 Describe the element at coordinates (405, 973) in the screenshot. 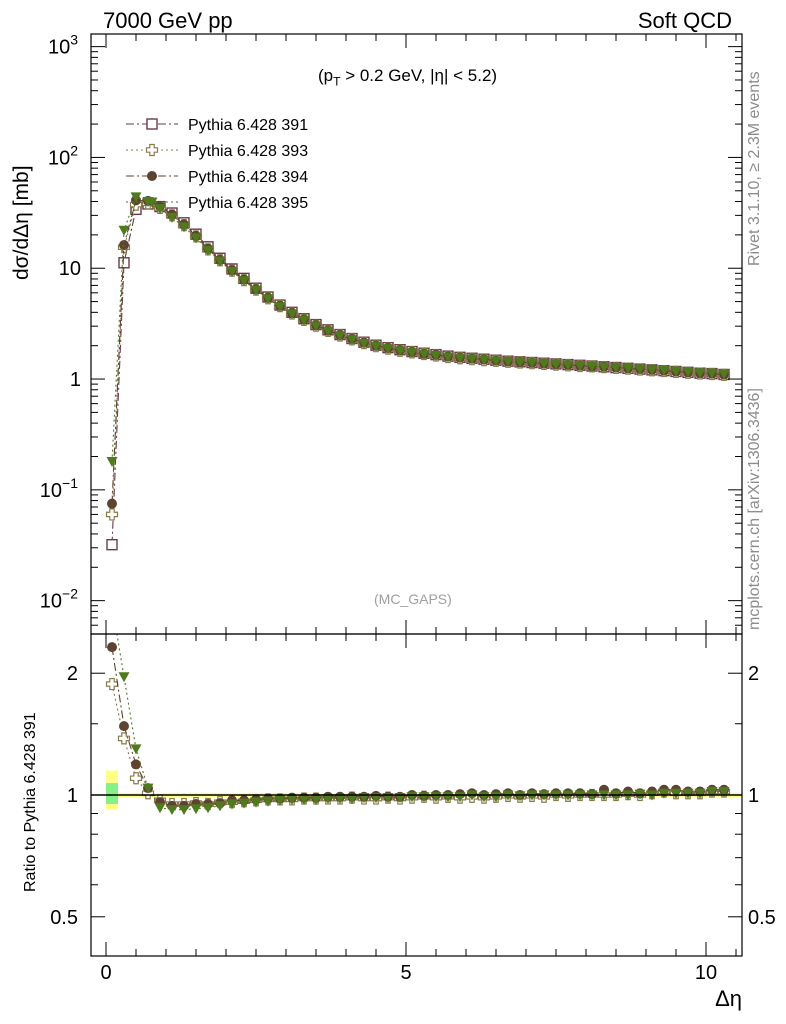

I see `ratio-x-tick-label: 5` at that location.